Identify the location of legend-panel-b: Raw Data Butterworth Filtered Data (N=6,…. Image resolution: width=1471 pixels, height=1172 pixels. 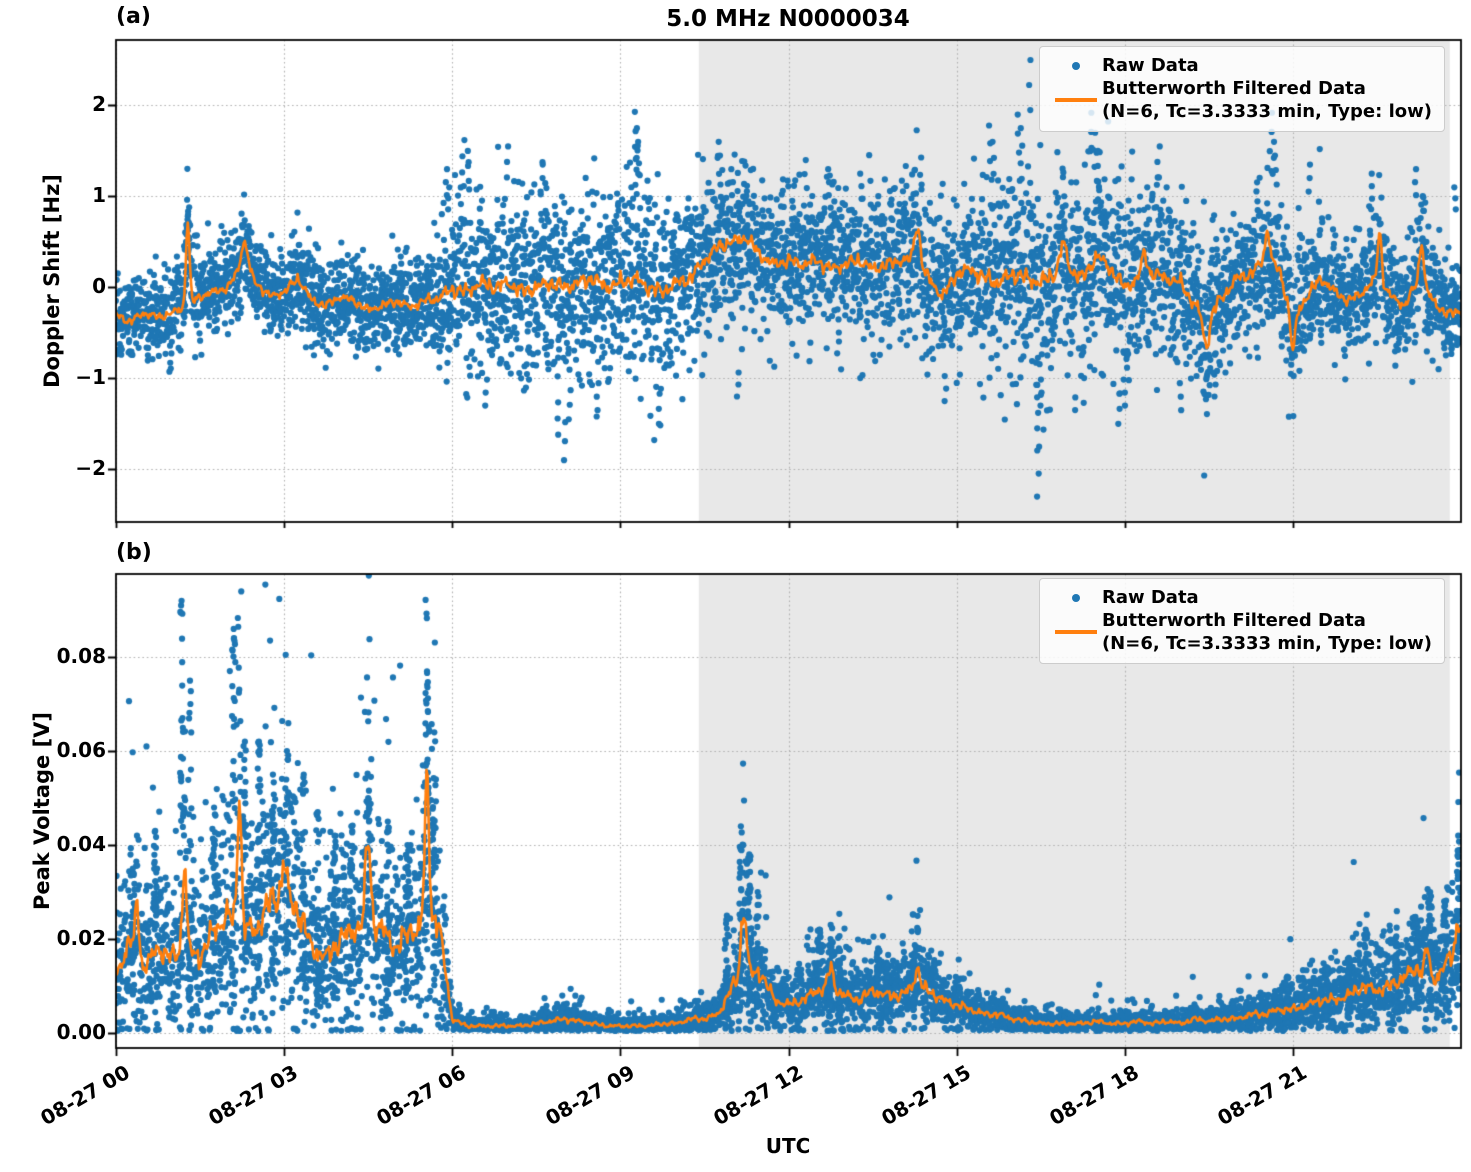
(1241, 621).